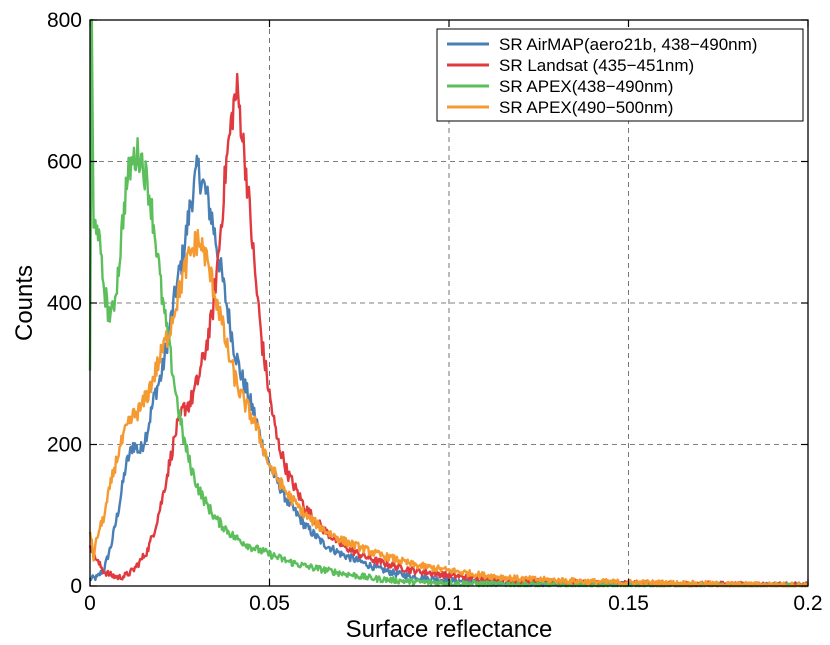 This screenshot has height=645, width=830. Describe the element at coordinates (807, 603) in the screenshot. I see `x-tick-label: 0.2` at that location.